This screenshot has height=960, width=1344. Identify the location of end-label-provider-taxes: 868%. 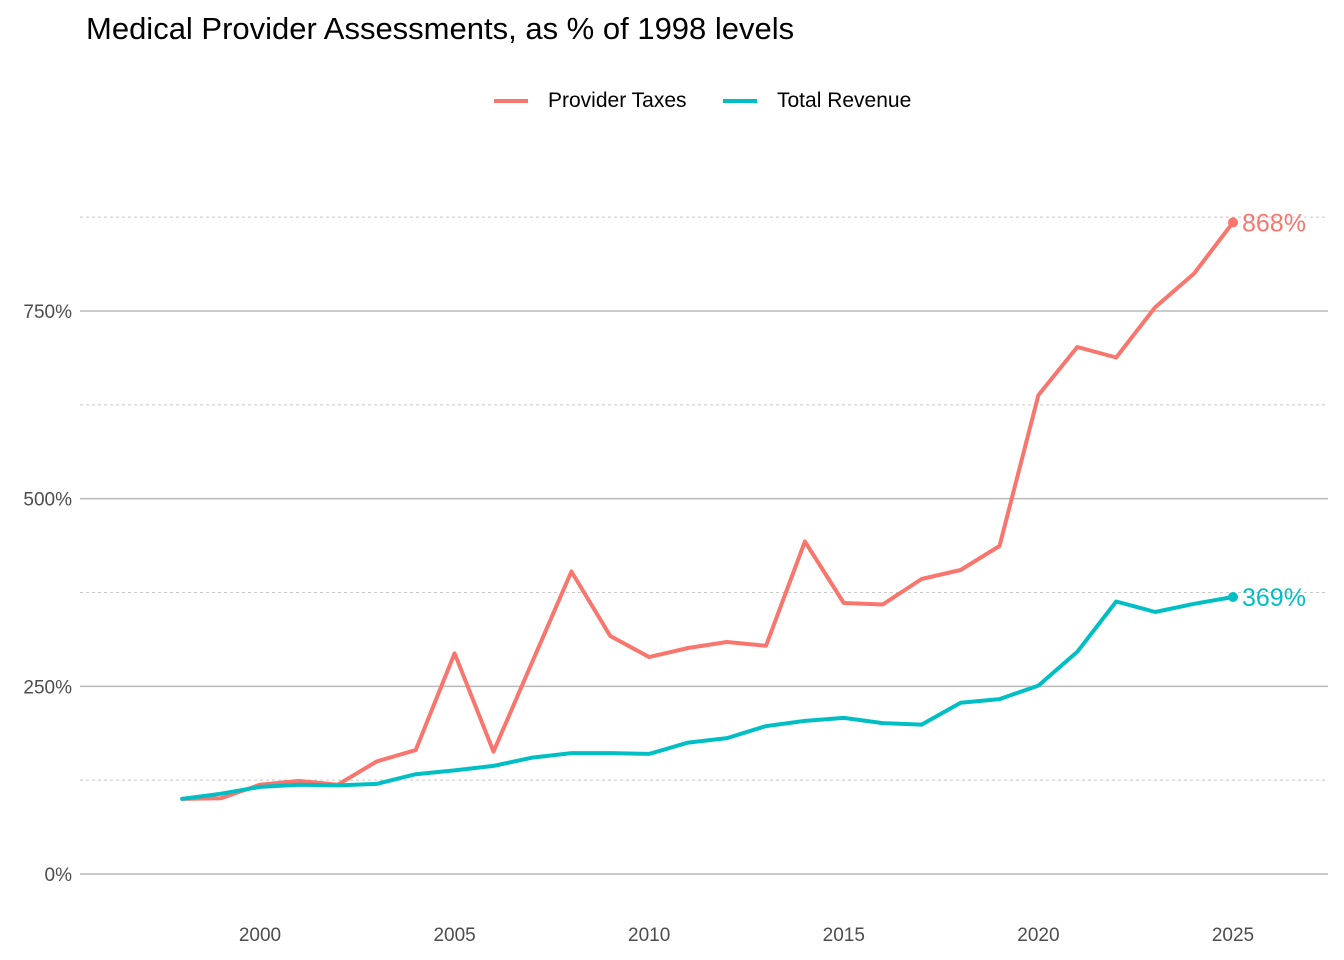
(1274, 223).